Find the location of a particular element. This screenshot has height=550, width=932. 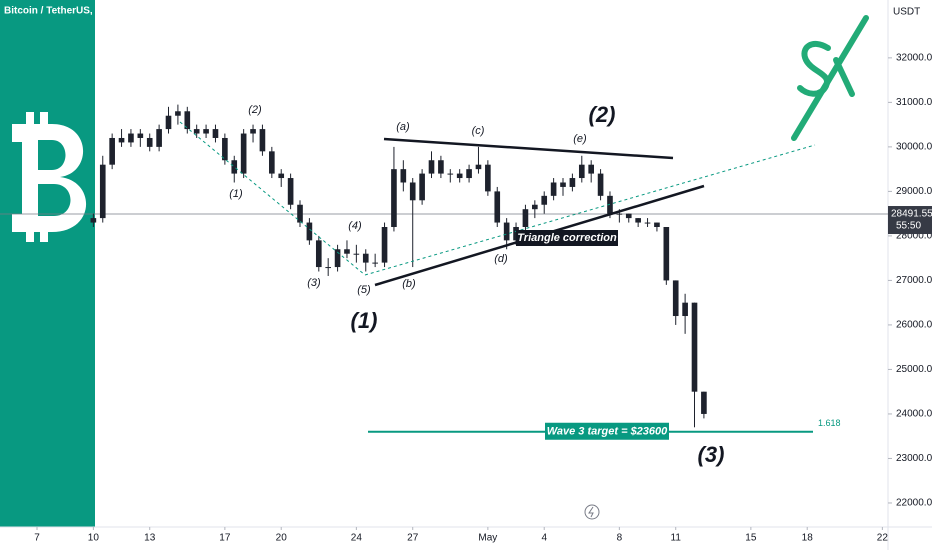

x-tick-label: 7 is located at coordinates (37, 538).